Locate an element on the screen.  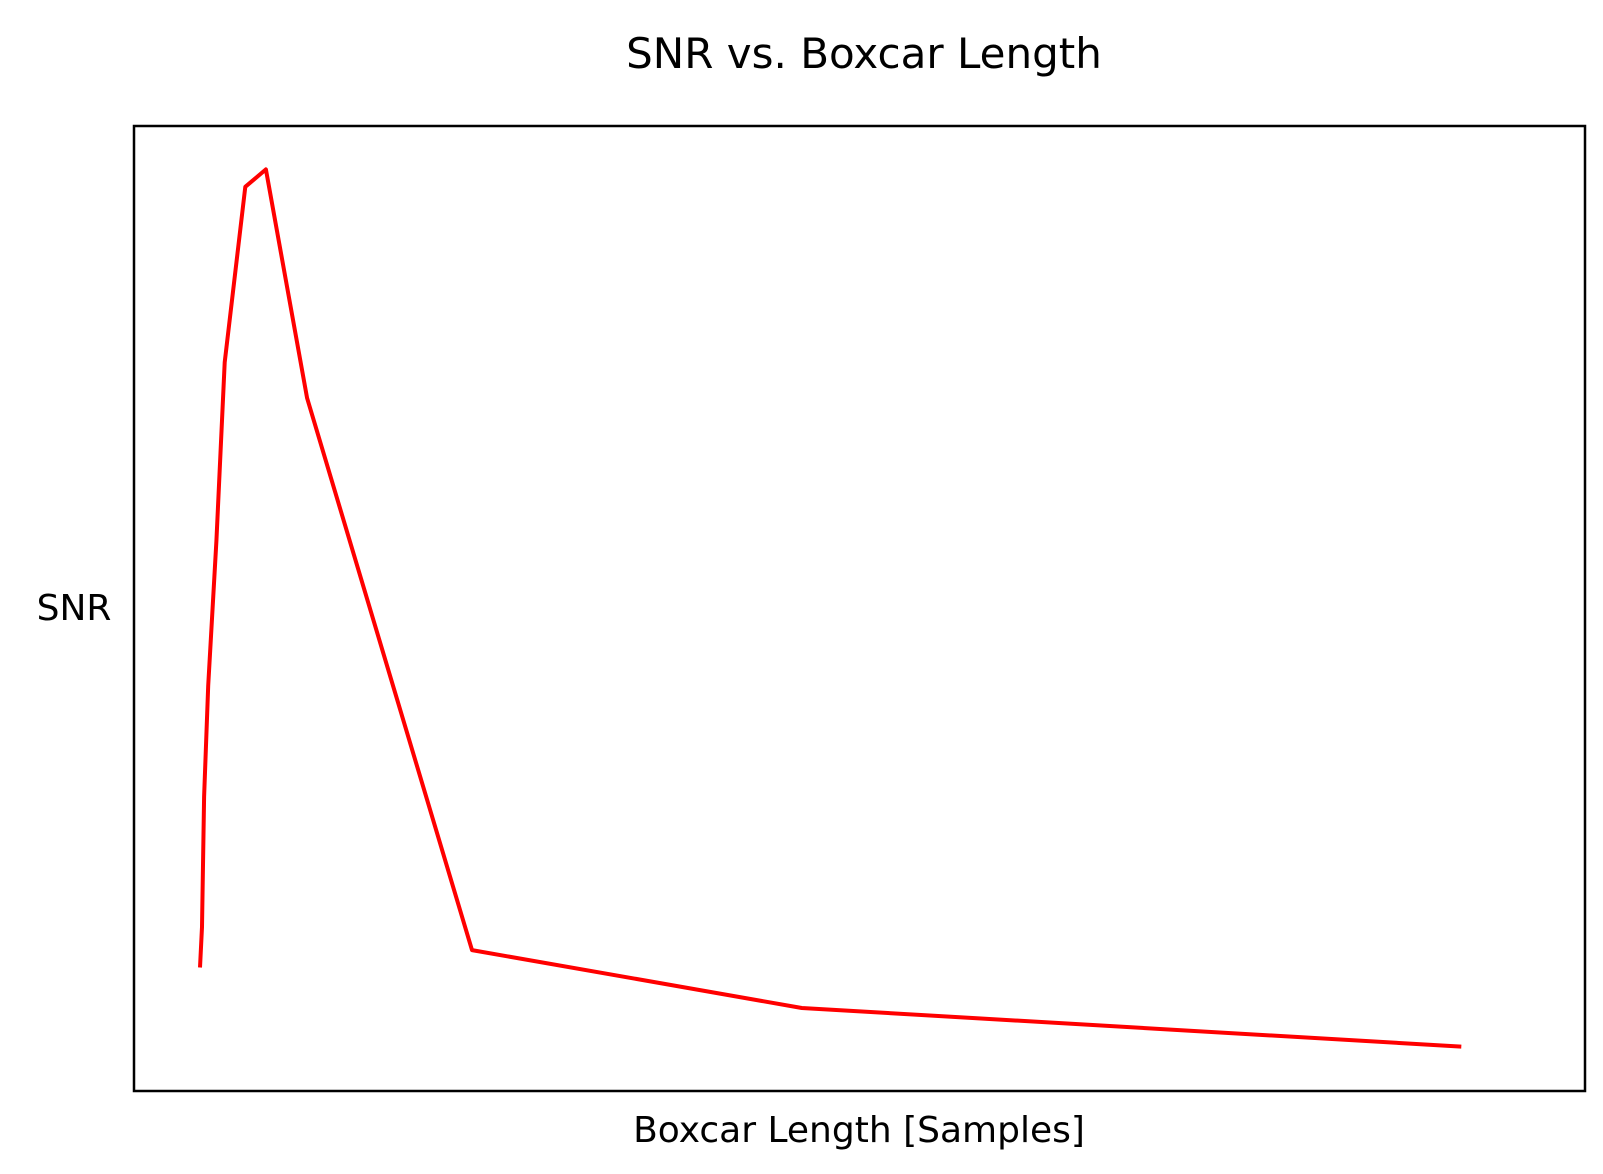
y-axis-label: SNR is located at coordinates (74, 608).